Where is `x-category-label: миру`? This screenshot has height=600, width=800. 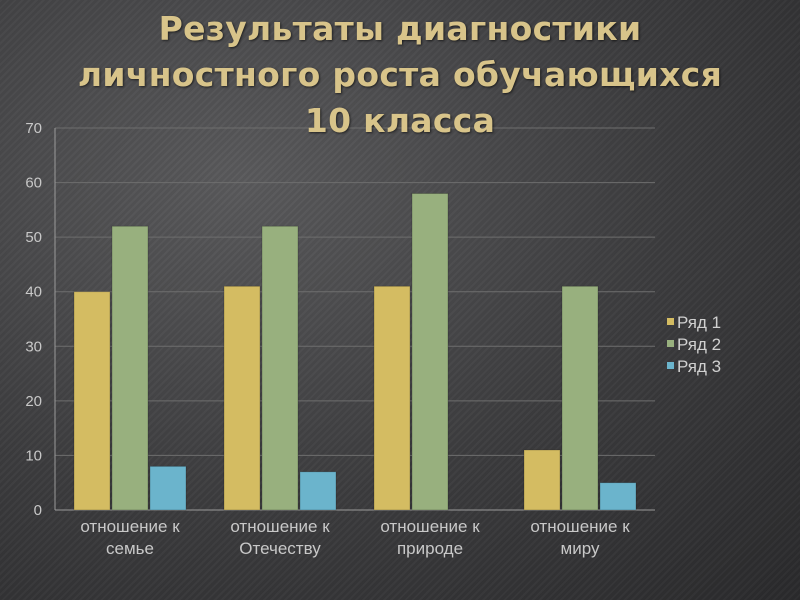
x-category-label: миру is located at coordinates (580, 548).